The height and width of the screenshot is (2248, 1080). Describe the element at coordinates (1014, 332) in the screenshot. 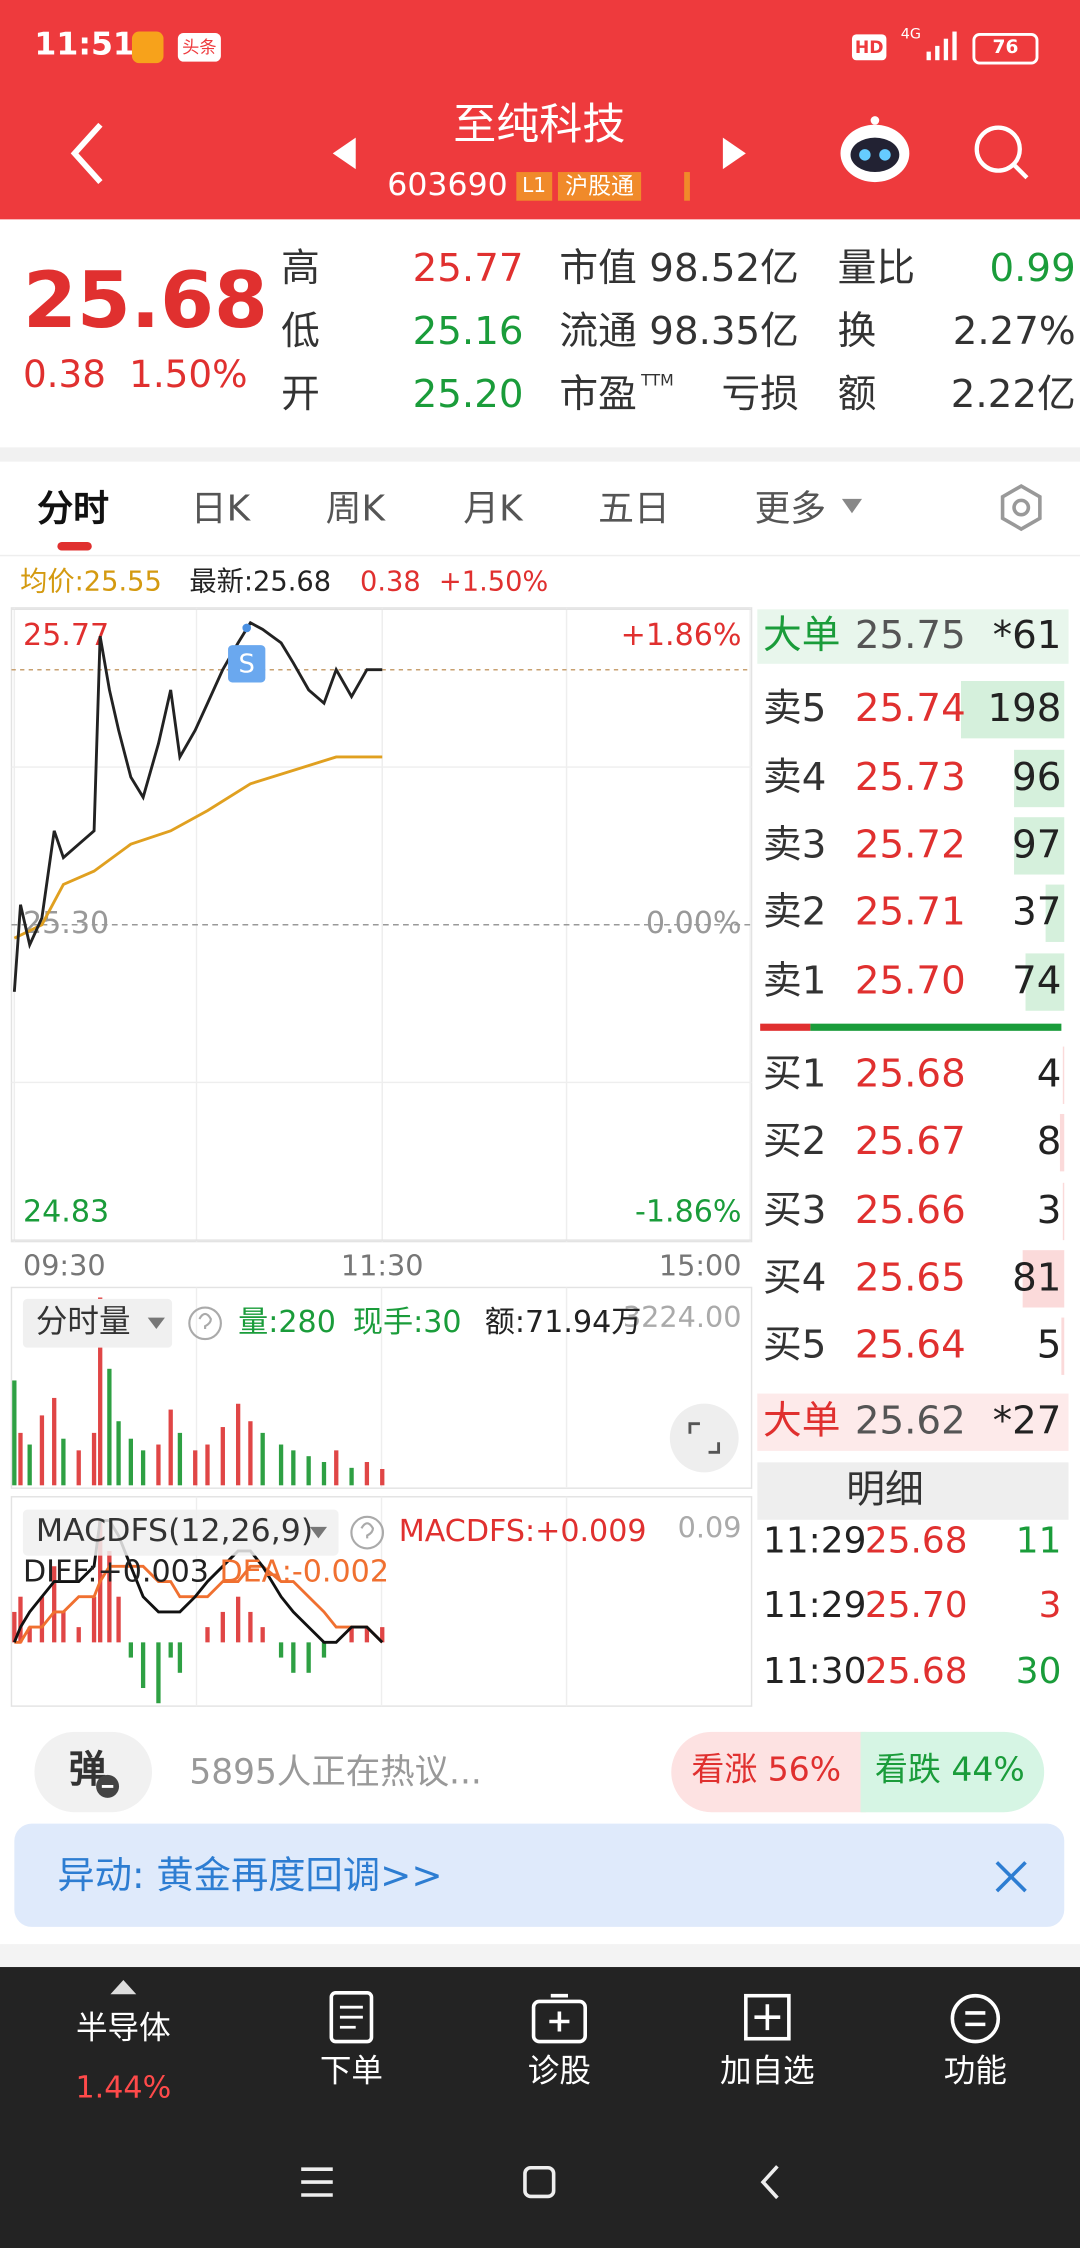

I see `stat-value: 2.27%` at that location.